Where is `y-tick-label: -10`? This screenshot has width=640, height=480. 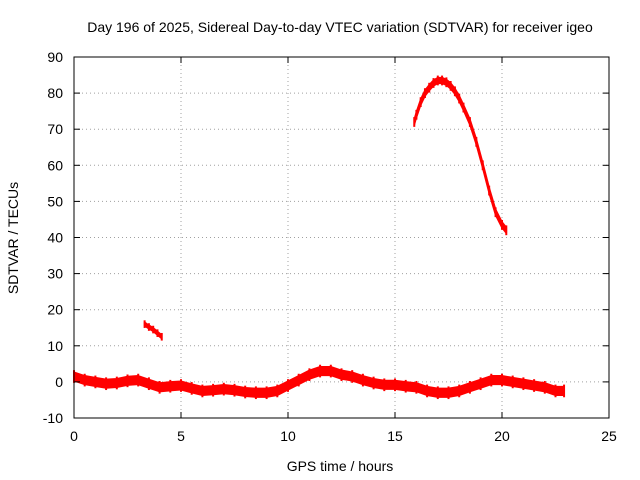 y-tick-label: -10 is located at coordinates (53, 418).